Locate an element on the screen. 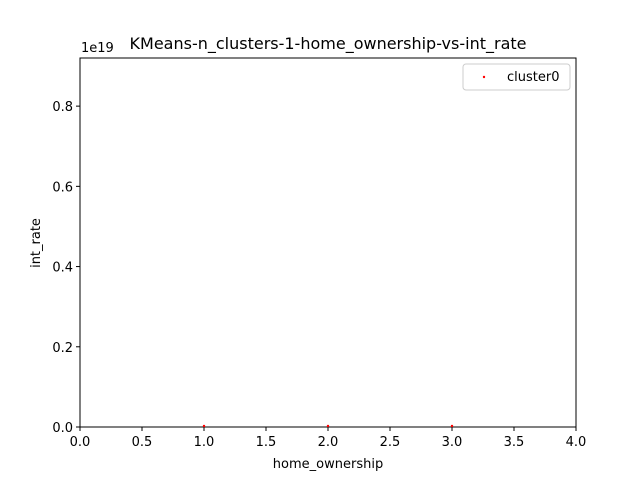 The image size is (640, 480). x-tick-label: 3.5 is located at coordinates (514, 442).